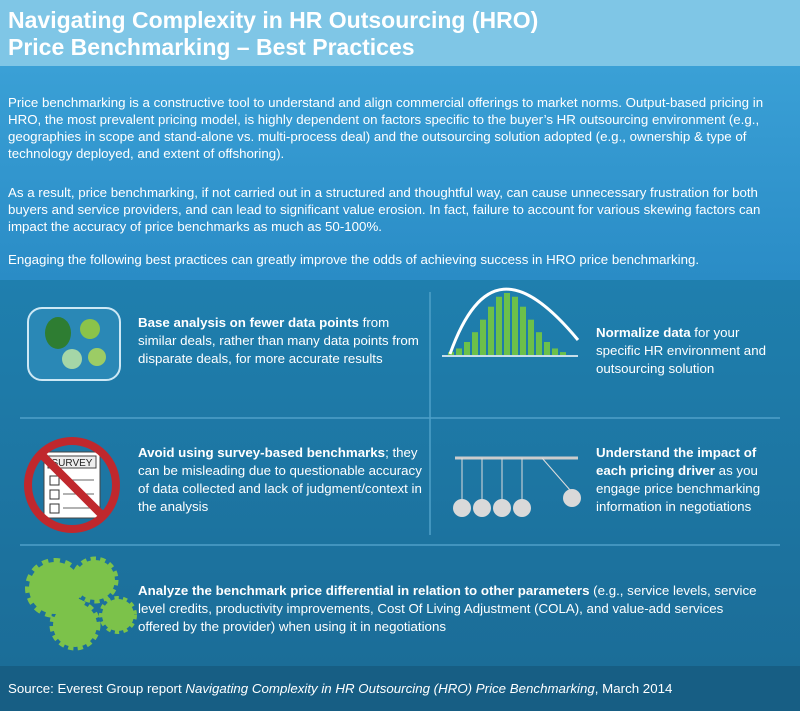 The width and height of the screenshot is (800, 711). I want to click on title-line: Price Benchmarking – Best Practices, so click(211, 47).